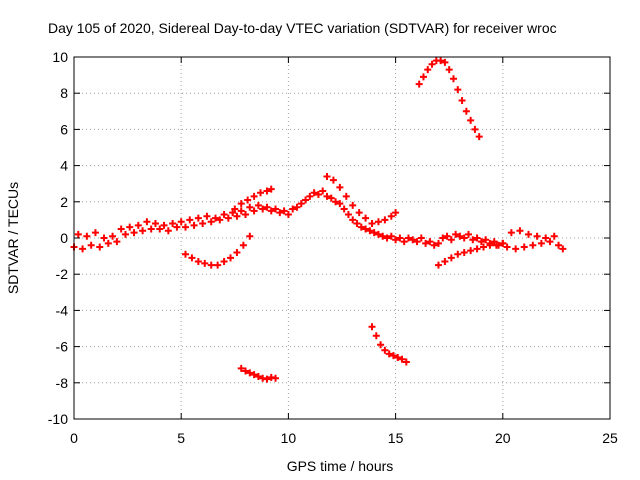  Describe the element at coordinates (181, 438) in the screenshot. I see `x-tick-label: 5` at that location.